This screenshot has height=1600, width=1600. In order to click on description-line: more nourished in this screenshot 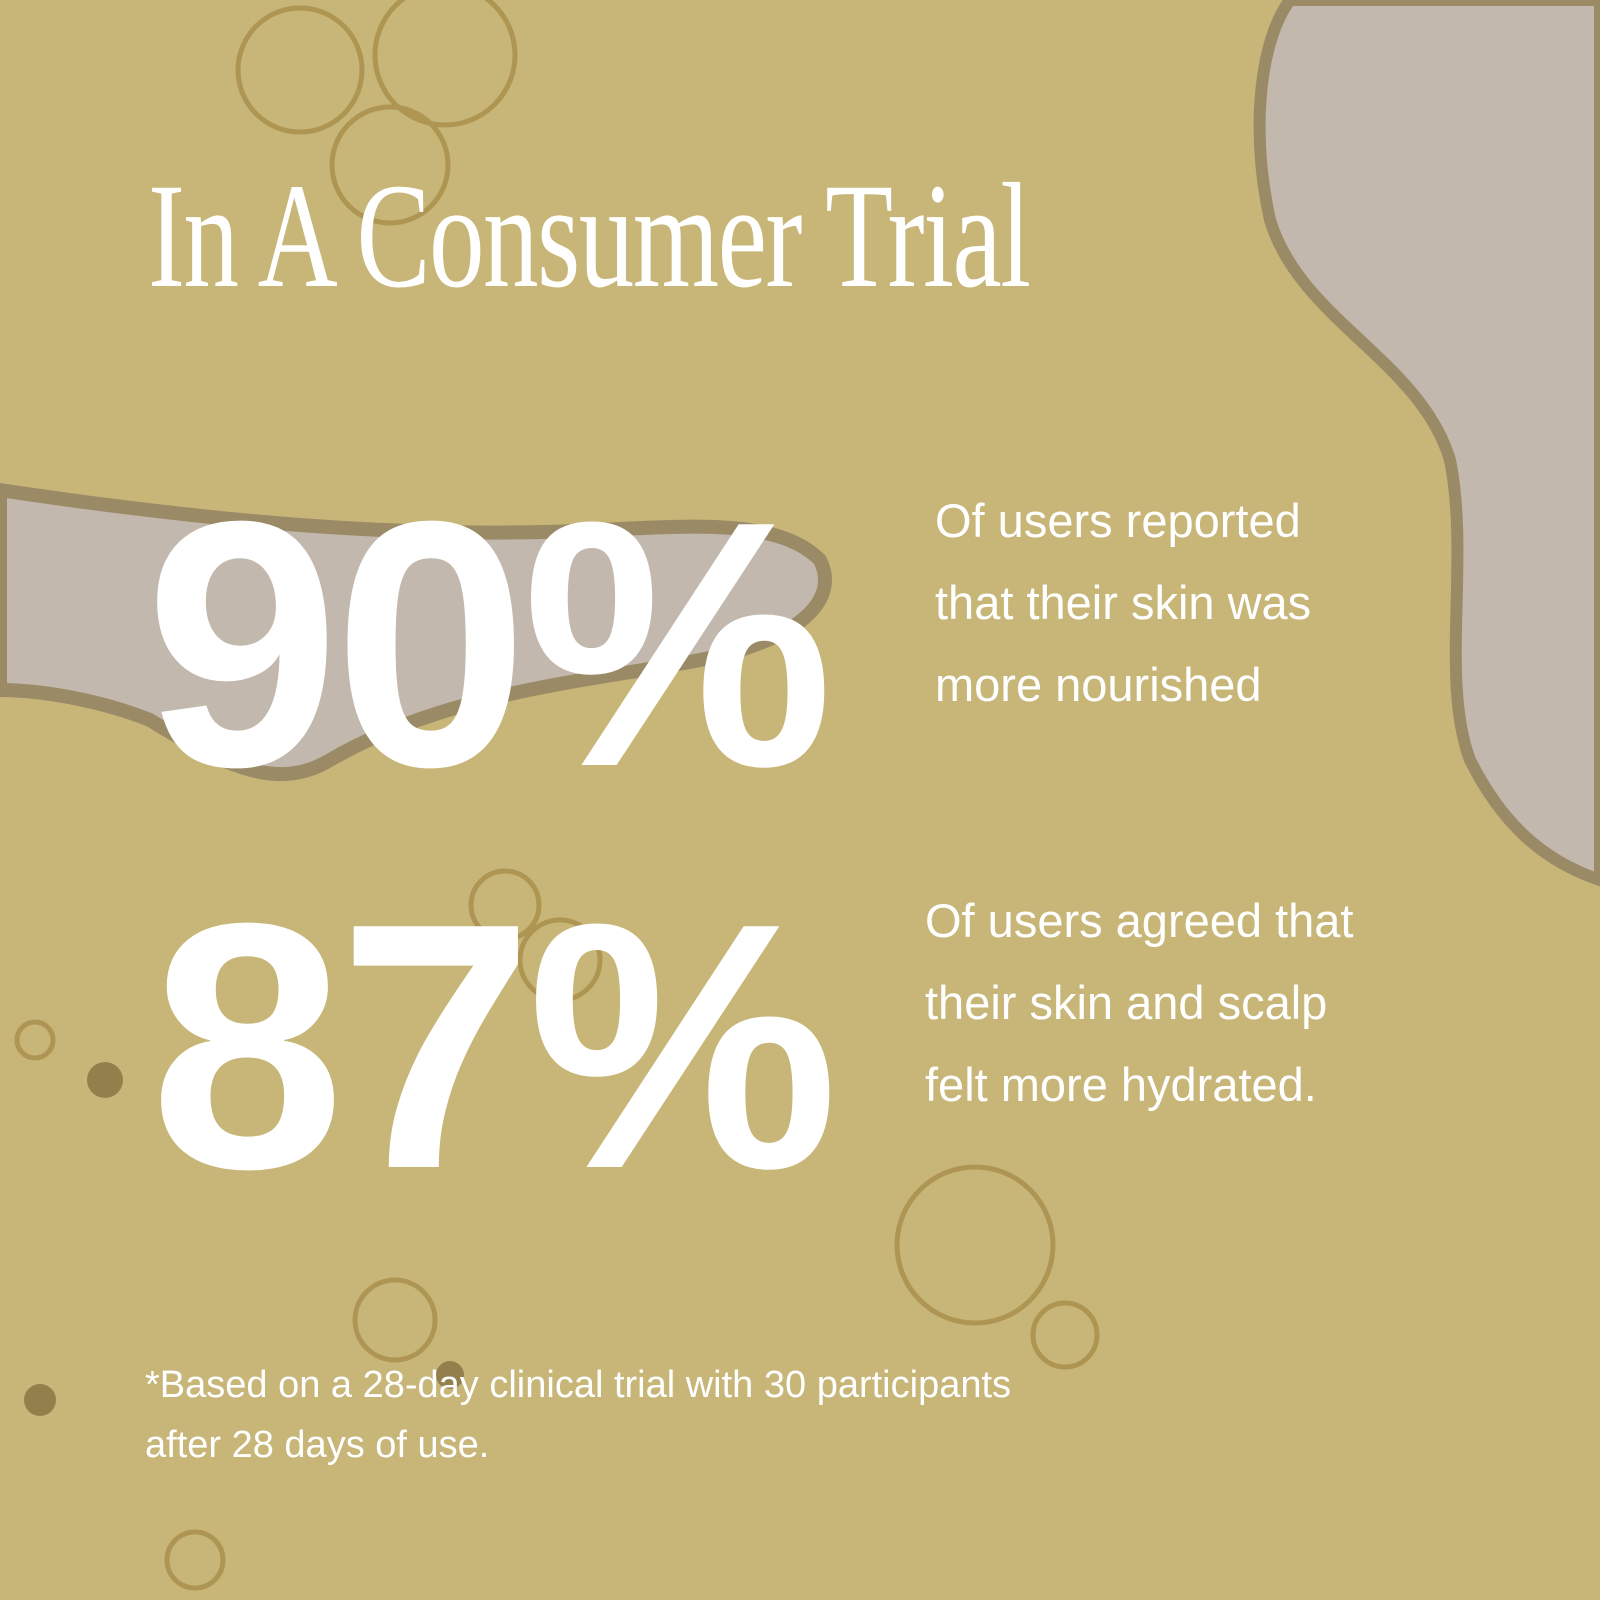, I will do `click(1098, 684)`.